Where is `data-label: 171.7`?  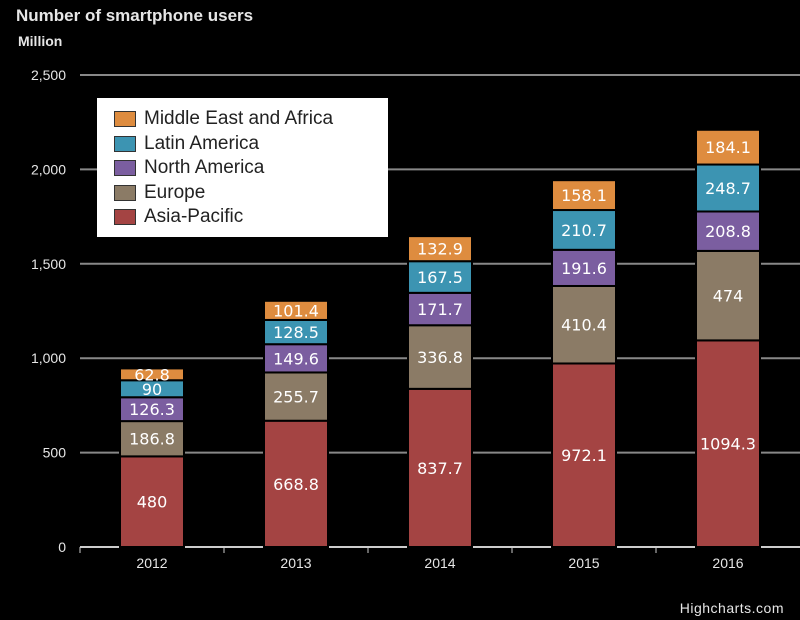
data-label: 171.7 is located at coordinates (440, 309).